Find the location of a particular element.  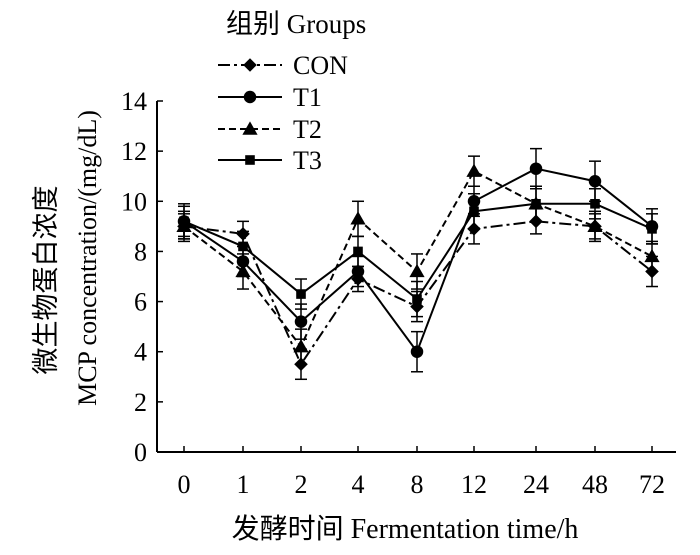

y-axis-label-cn: 微生物蛋白浓度 is located at coordinates (46, 280).